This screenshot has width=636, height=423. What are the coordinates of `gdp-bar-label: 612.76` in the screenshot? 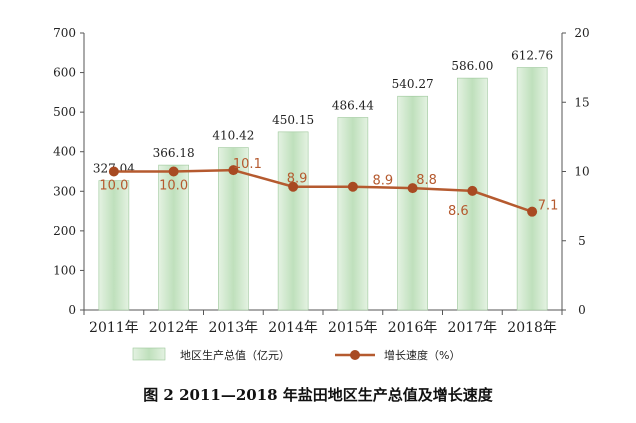 It's located at (532, 56).